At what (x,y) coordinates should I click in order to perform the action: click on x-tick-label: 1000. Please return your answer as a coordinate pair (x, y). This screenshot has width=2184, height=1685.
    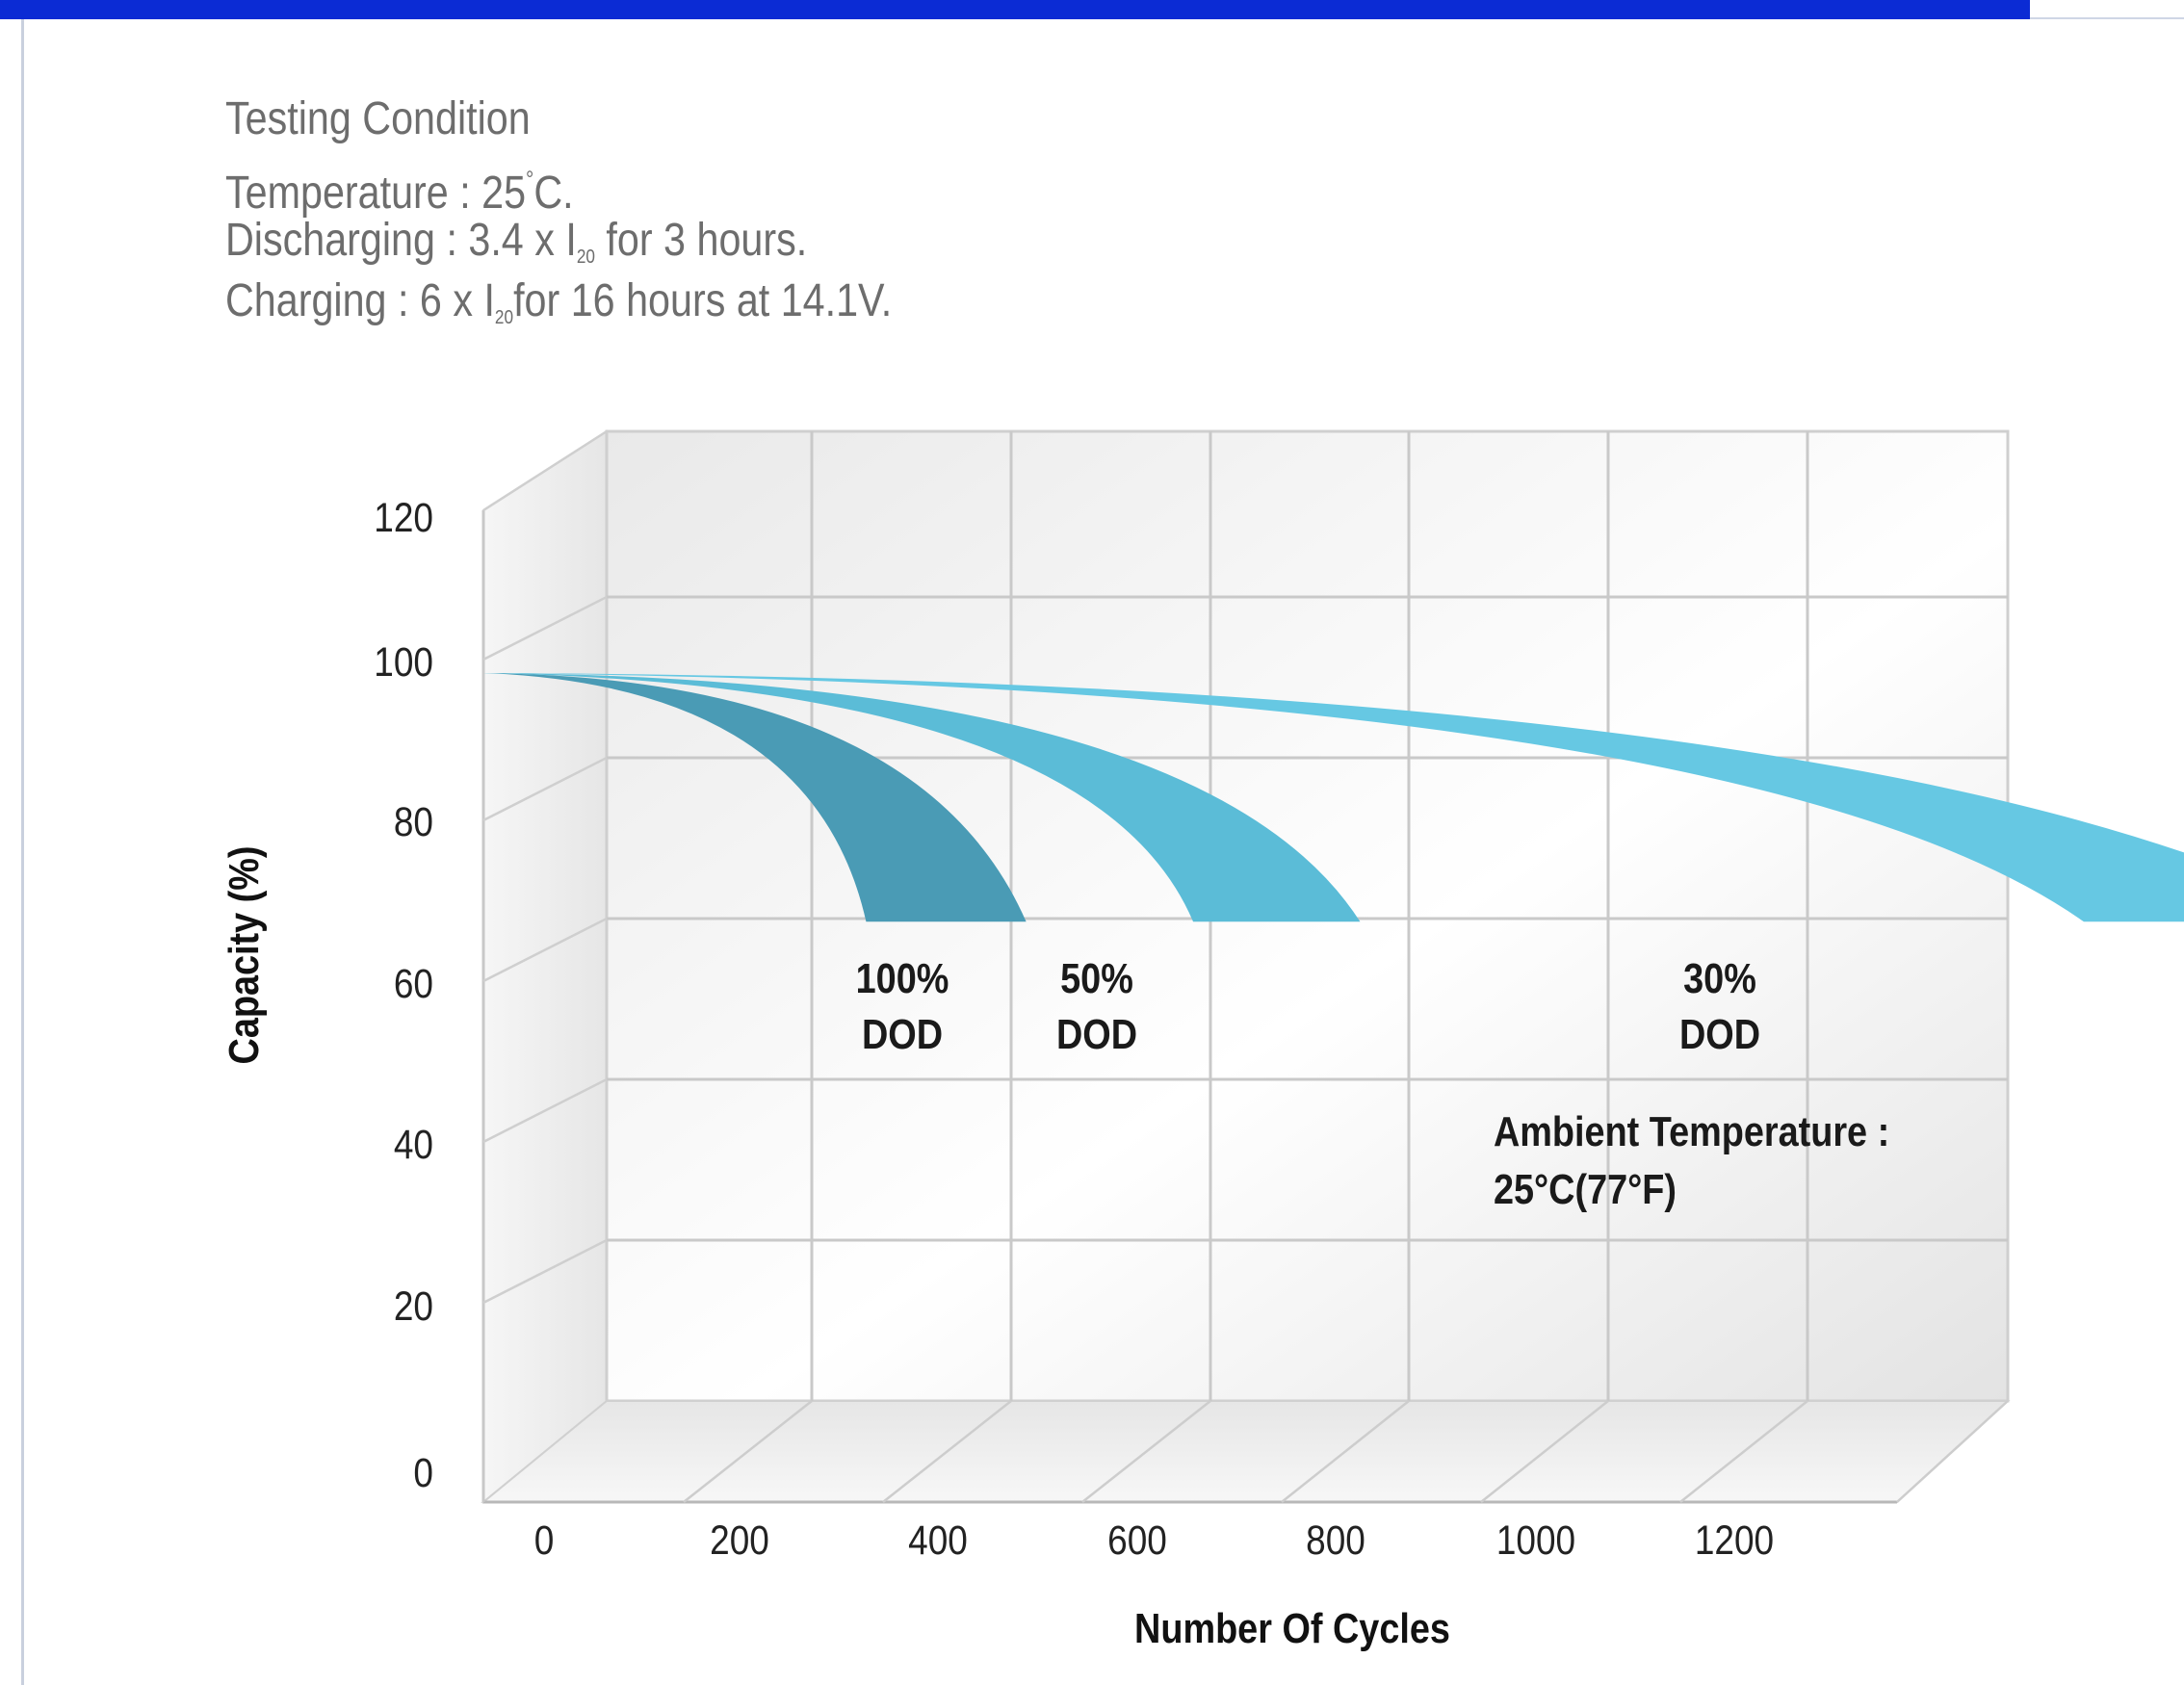
    Looking at the image, I should click on (1535, 1540).